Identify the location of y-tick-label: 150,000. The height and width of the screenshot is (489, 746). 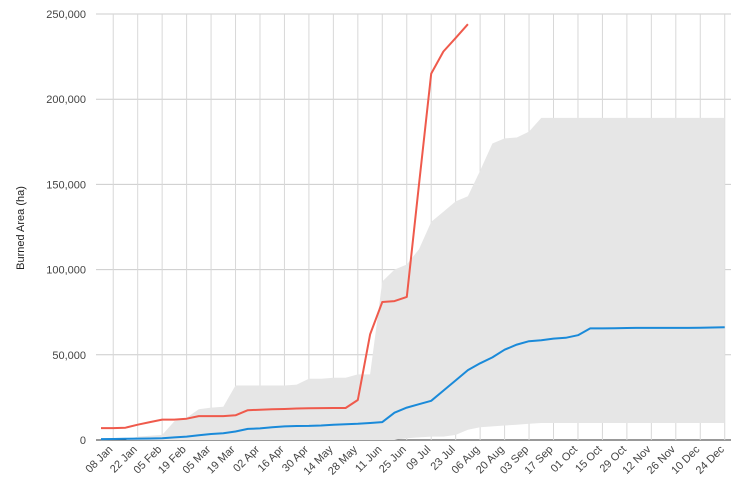
(66, 185).